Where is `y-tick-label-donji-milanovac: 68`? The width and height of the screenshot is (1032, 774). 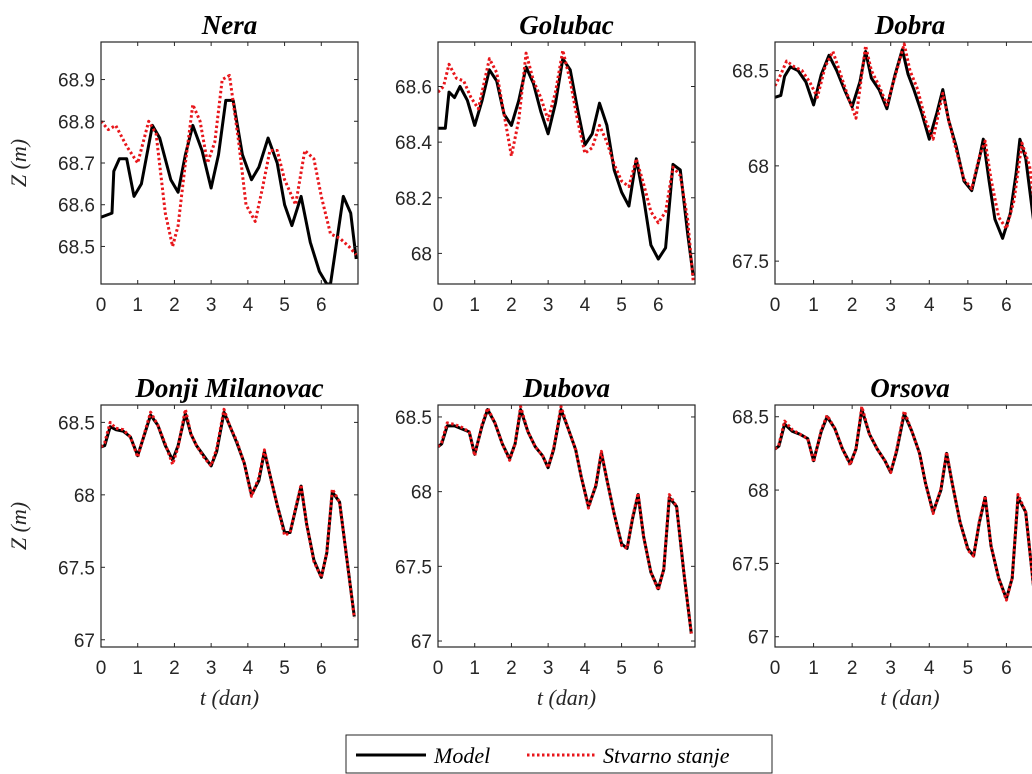
y-tick-label-donji-milanovac: 68 is located at coordinates (84, 496).